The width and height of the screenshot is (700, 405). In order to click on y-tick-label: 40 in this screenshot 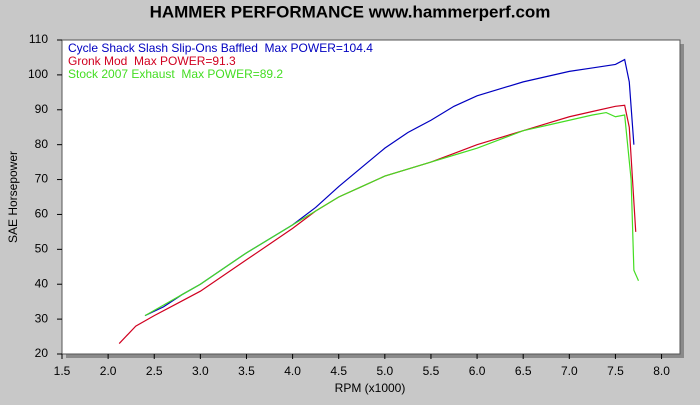, I will do `click(42, 283)`.